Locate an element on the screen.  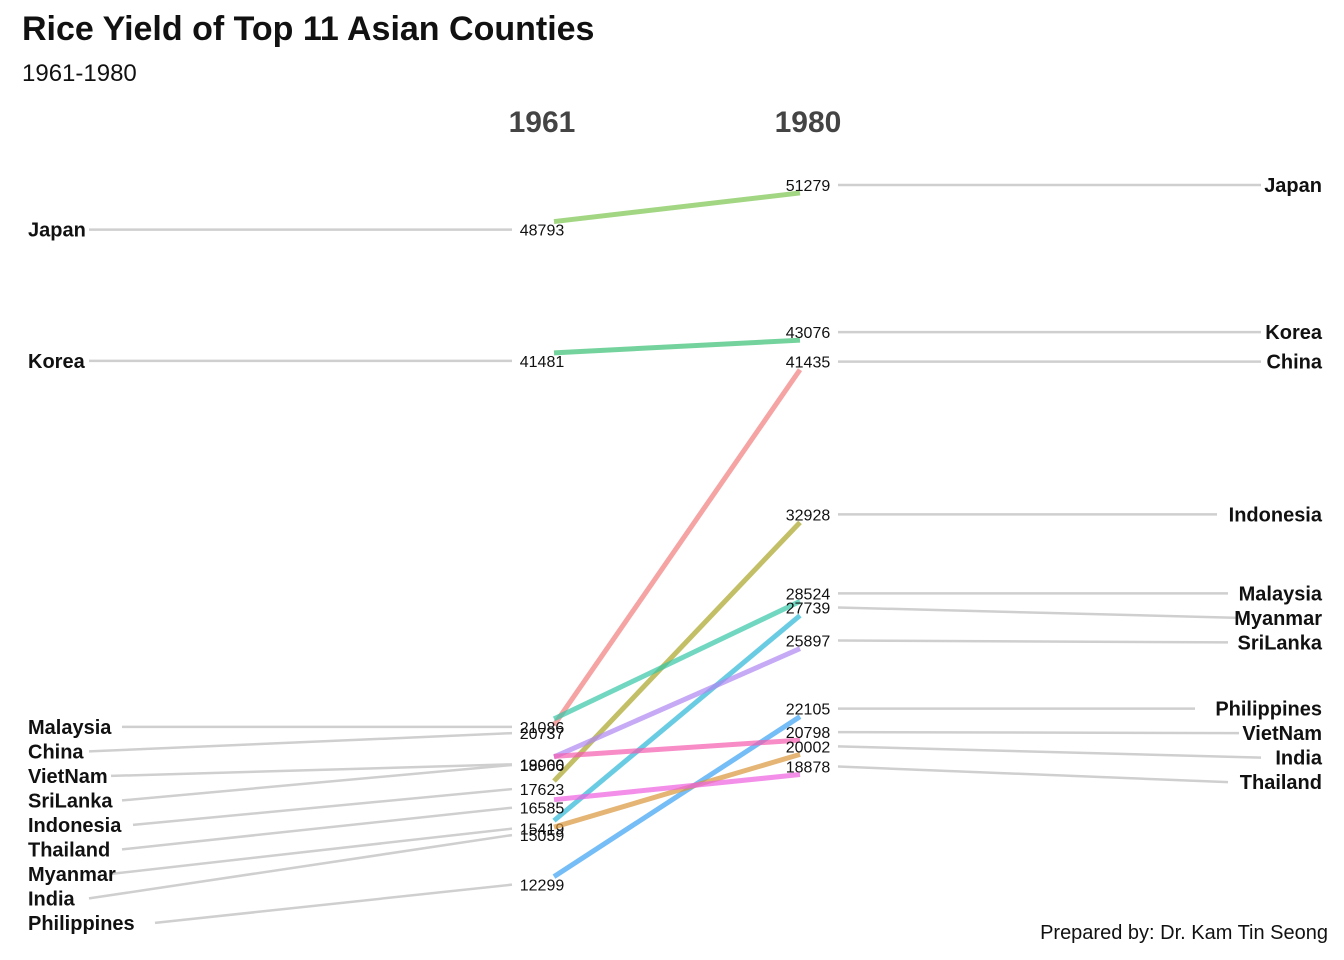
slope-line-india is located at coordinates (677, 790).